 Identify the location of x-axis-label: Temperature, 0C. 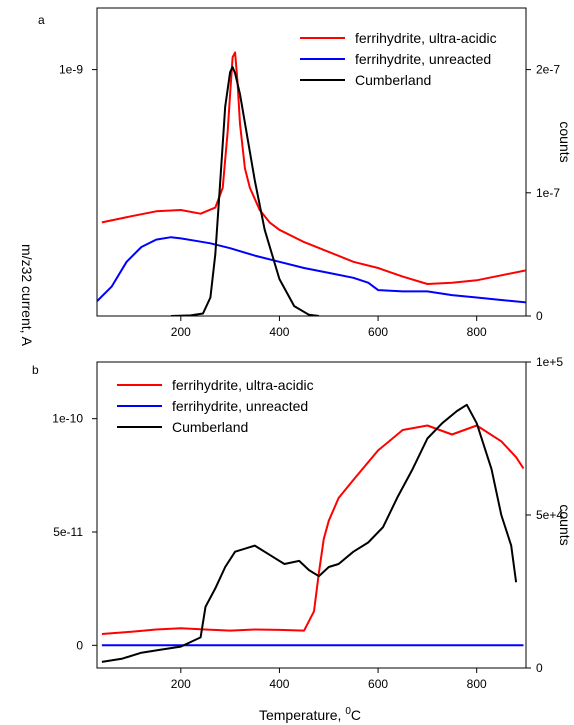
(310, 714).